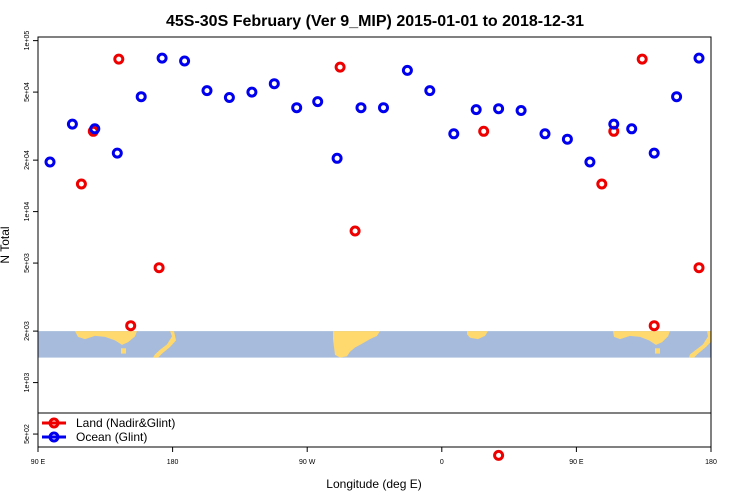 The width and height of the screenshot is (750, 500). Describe the element at coordinates (700, 344) in the screenshot. I see `land-new-zealand-east` at that location.